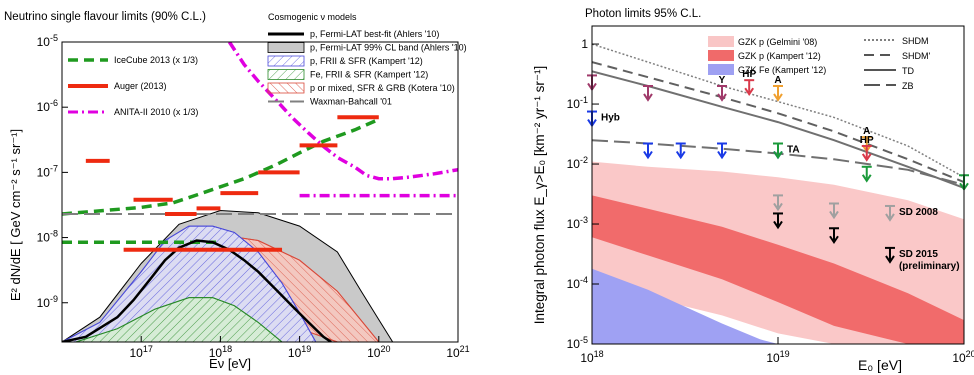 The image size is (974, 375). I want to click on upper-limit-label-19: SD 2015, so click(918, 254).